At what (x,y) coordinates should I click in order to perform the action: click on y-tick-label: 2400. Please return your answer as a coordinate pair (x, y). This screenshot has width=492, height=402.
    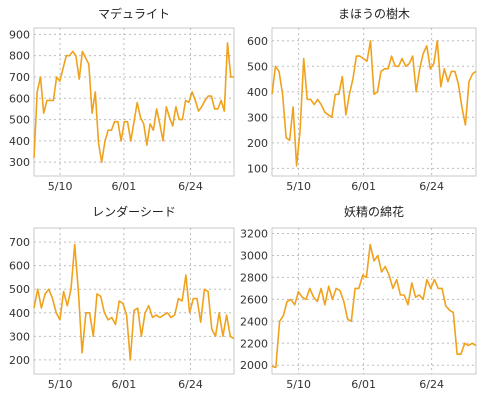
    Looking at the image, I should click on (254, 321).